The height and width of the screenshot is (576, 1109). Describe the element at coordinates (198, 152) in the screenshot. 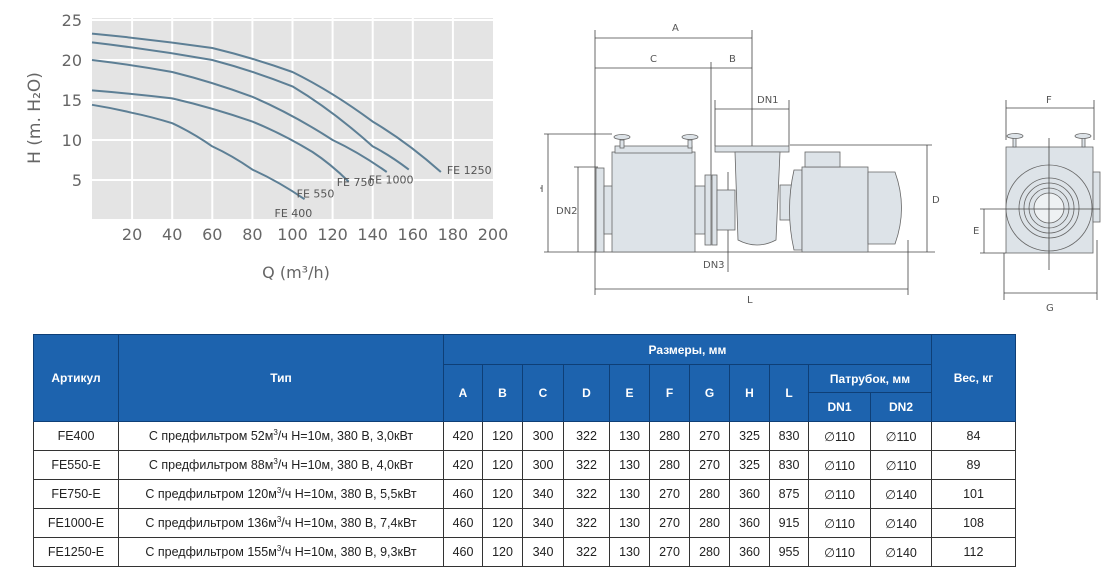

I see `curve-fe400` at that location.